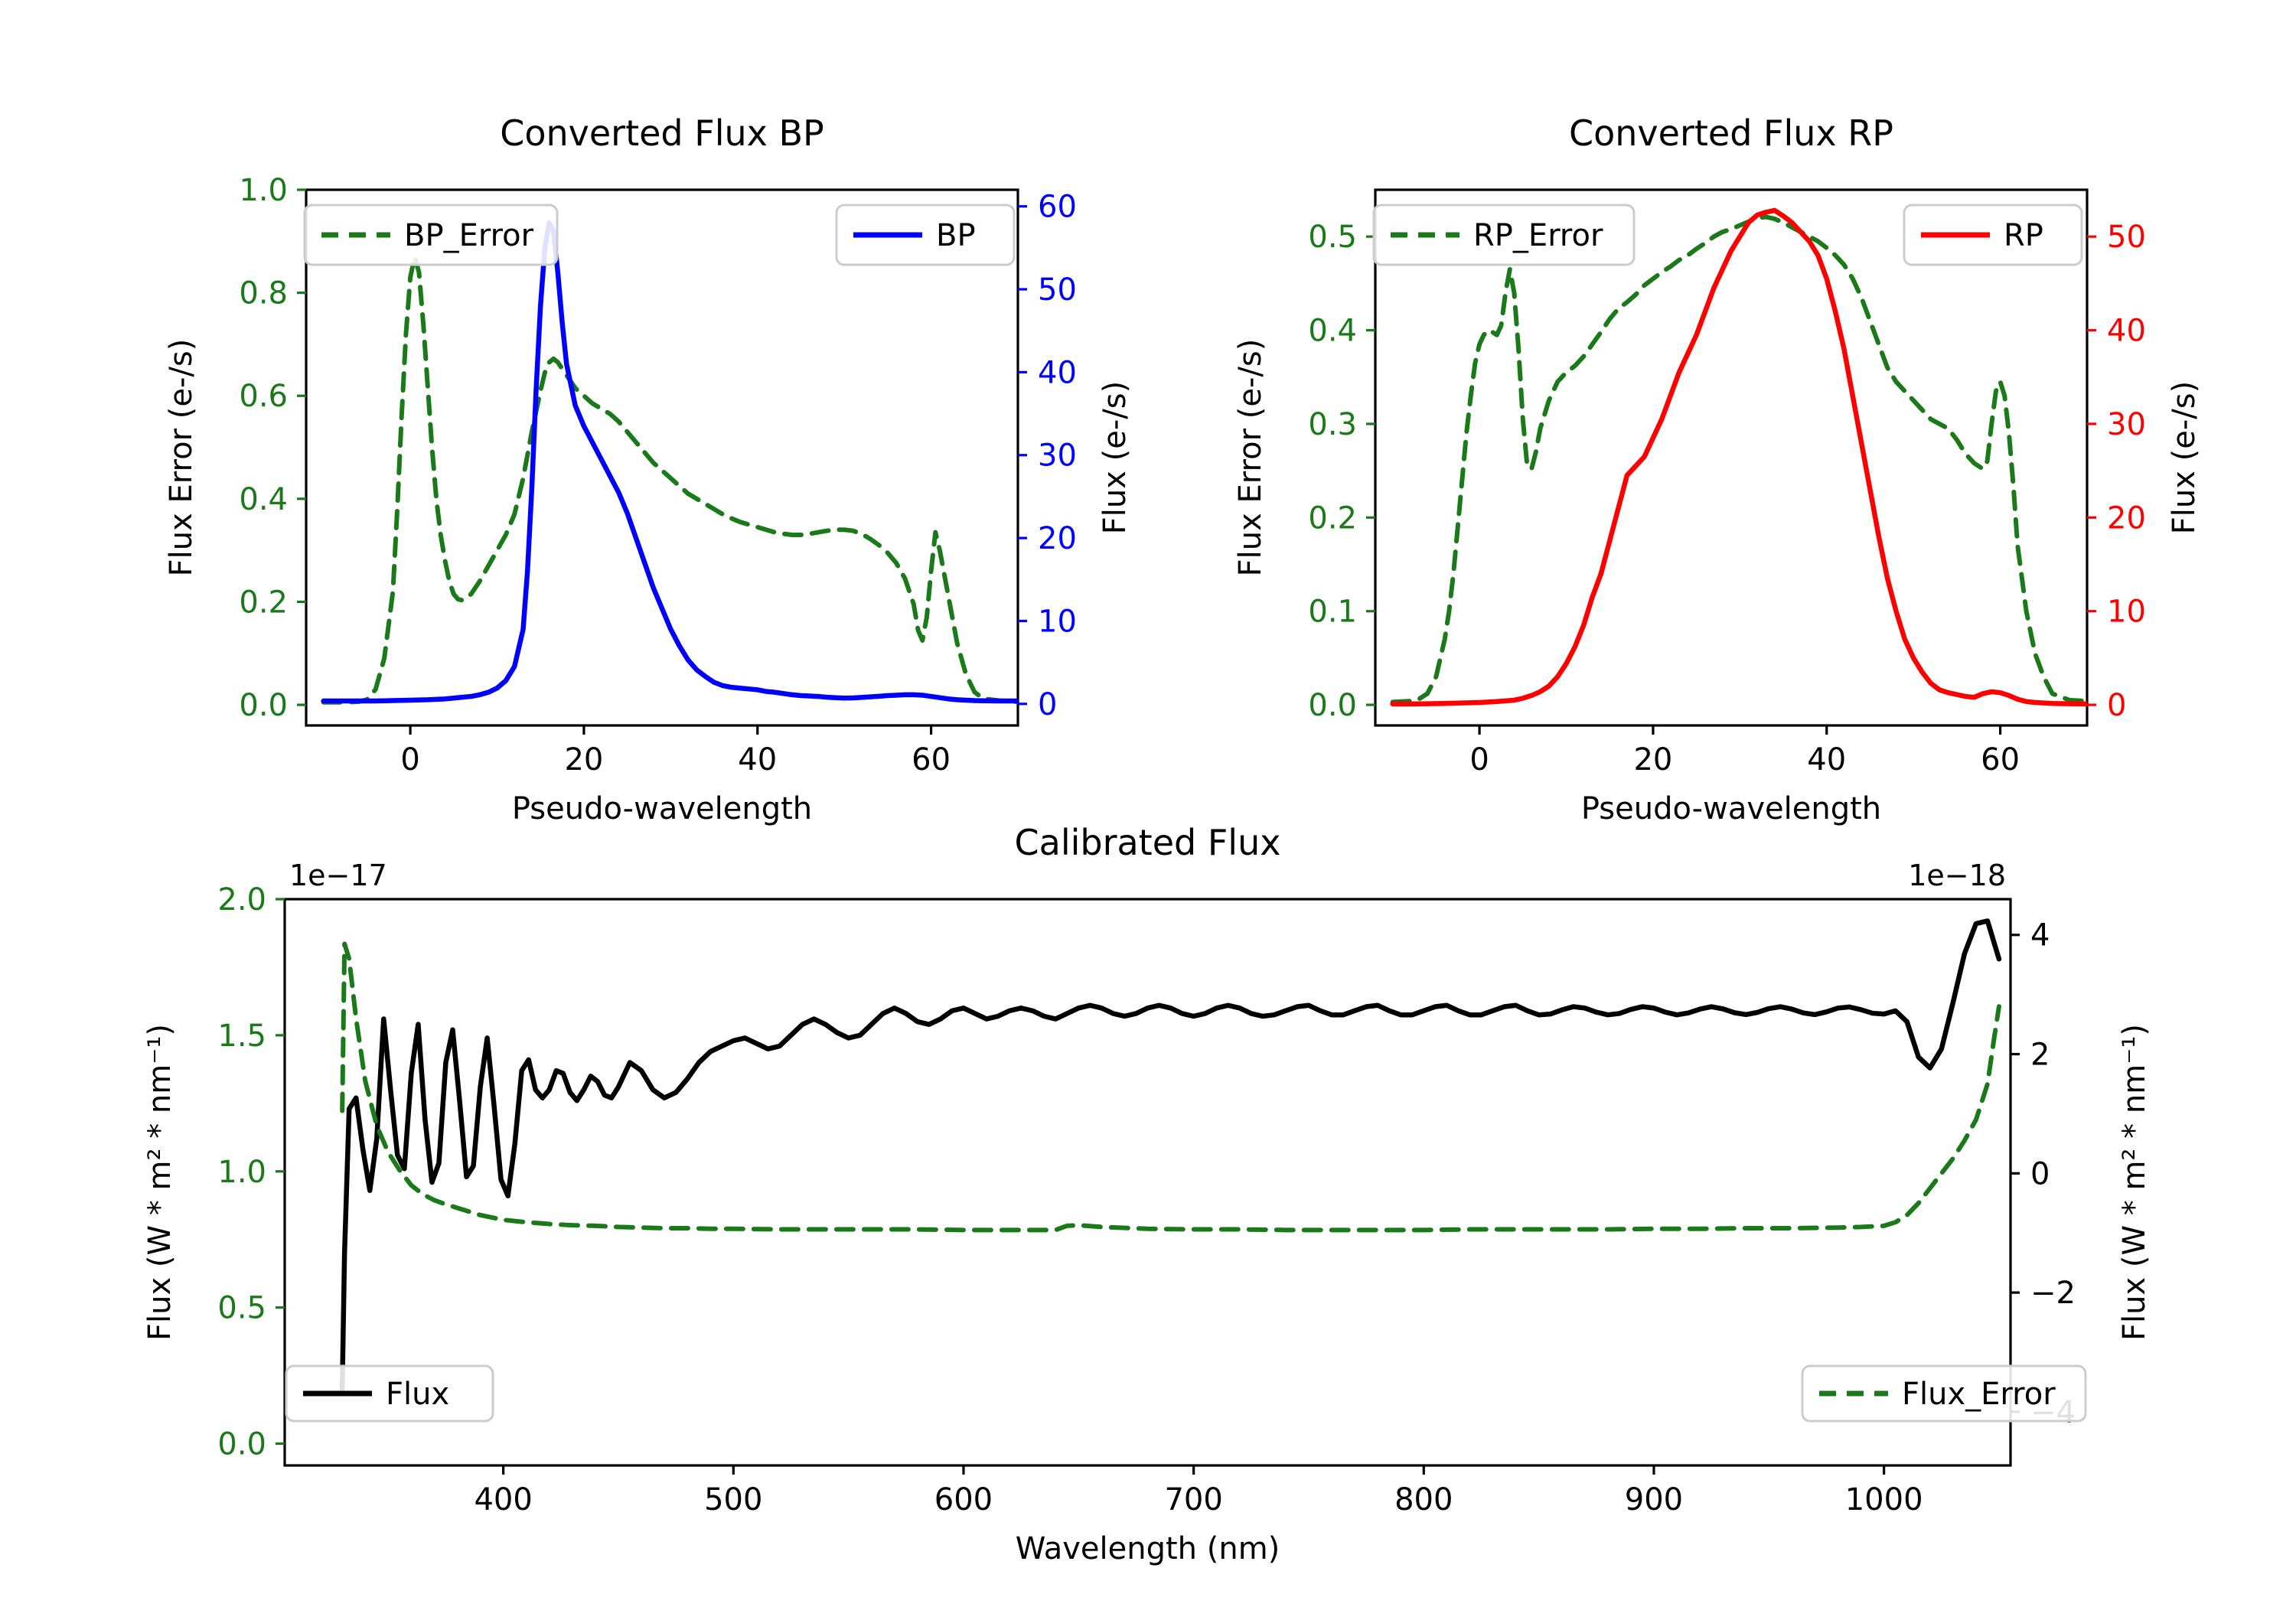 This screenshot has width=2296, height=1607. Describe the element at coordinates (1332, 237) in the screenshot. I see `y-tick-label-converted-flux-rp-5: 0.5` at that location.